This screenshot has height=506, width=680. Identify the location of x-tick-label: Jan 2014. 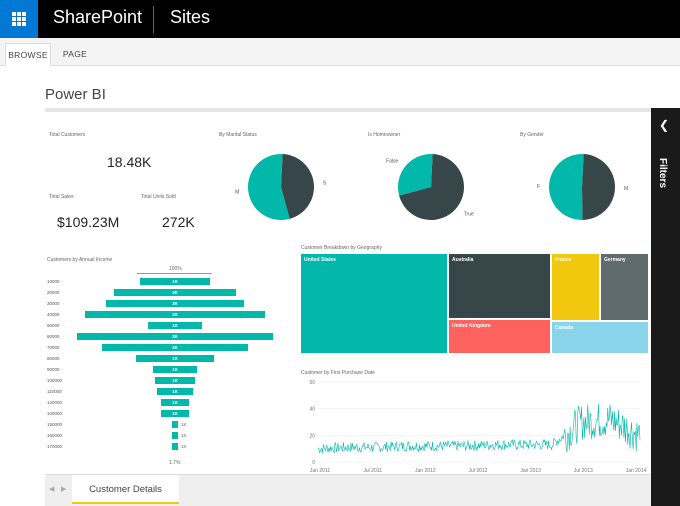
(636, 471).